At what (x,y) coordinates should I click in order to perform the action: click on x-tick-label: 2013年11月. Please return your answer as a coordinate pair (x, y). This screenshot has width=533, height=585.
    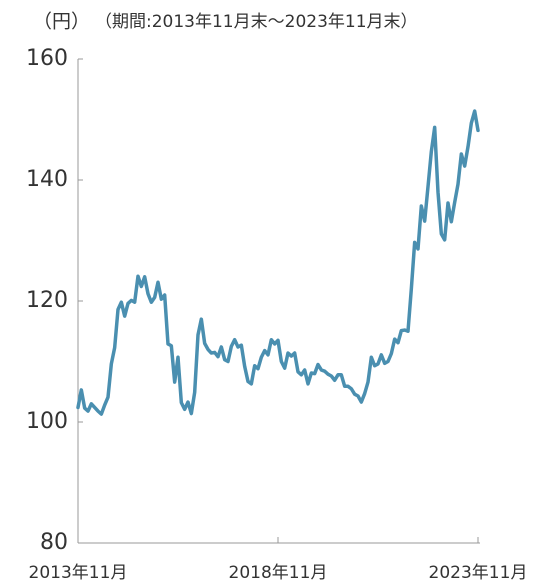
    Looking at the image, I should click on (78, 573).